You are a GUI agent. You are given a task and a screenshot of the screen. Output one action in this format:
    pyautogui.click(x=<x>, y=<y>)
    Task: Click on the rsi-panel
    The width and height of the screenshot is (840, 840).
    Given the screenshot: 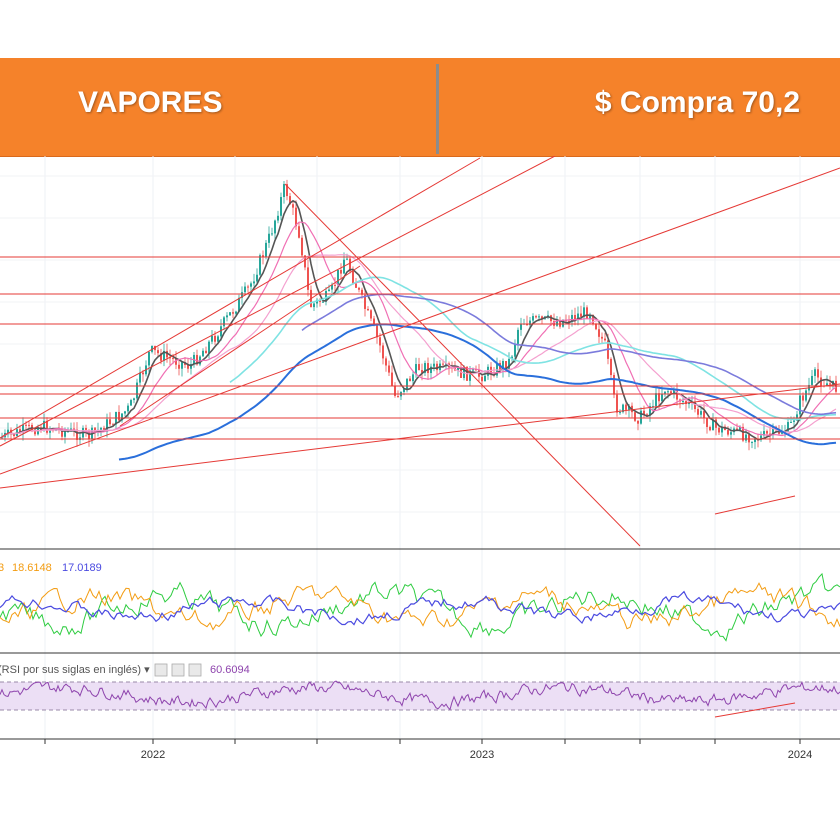 What is the action you would take?
    pyautogui.click(x=420, y=699)
    